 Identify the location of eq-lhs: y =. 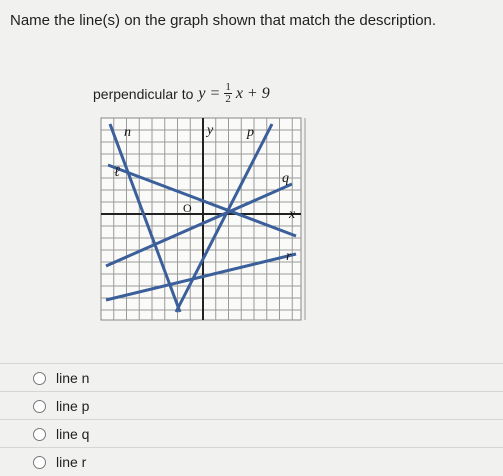
(209, 93).